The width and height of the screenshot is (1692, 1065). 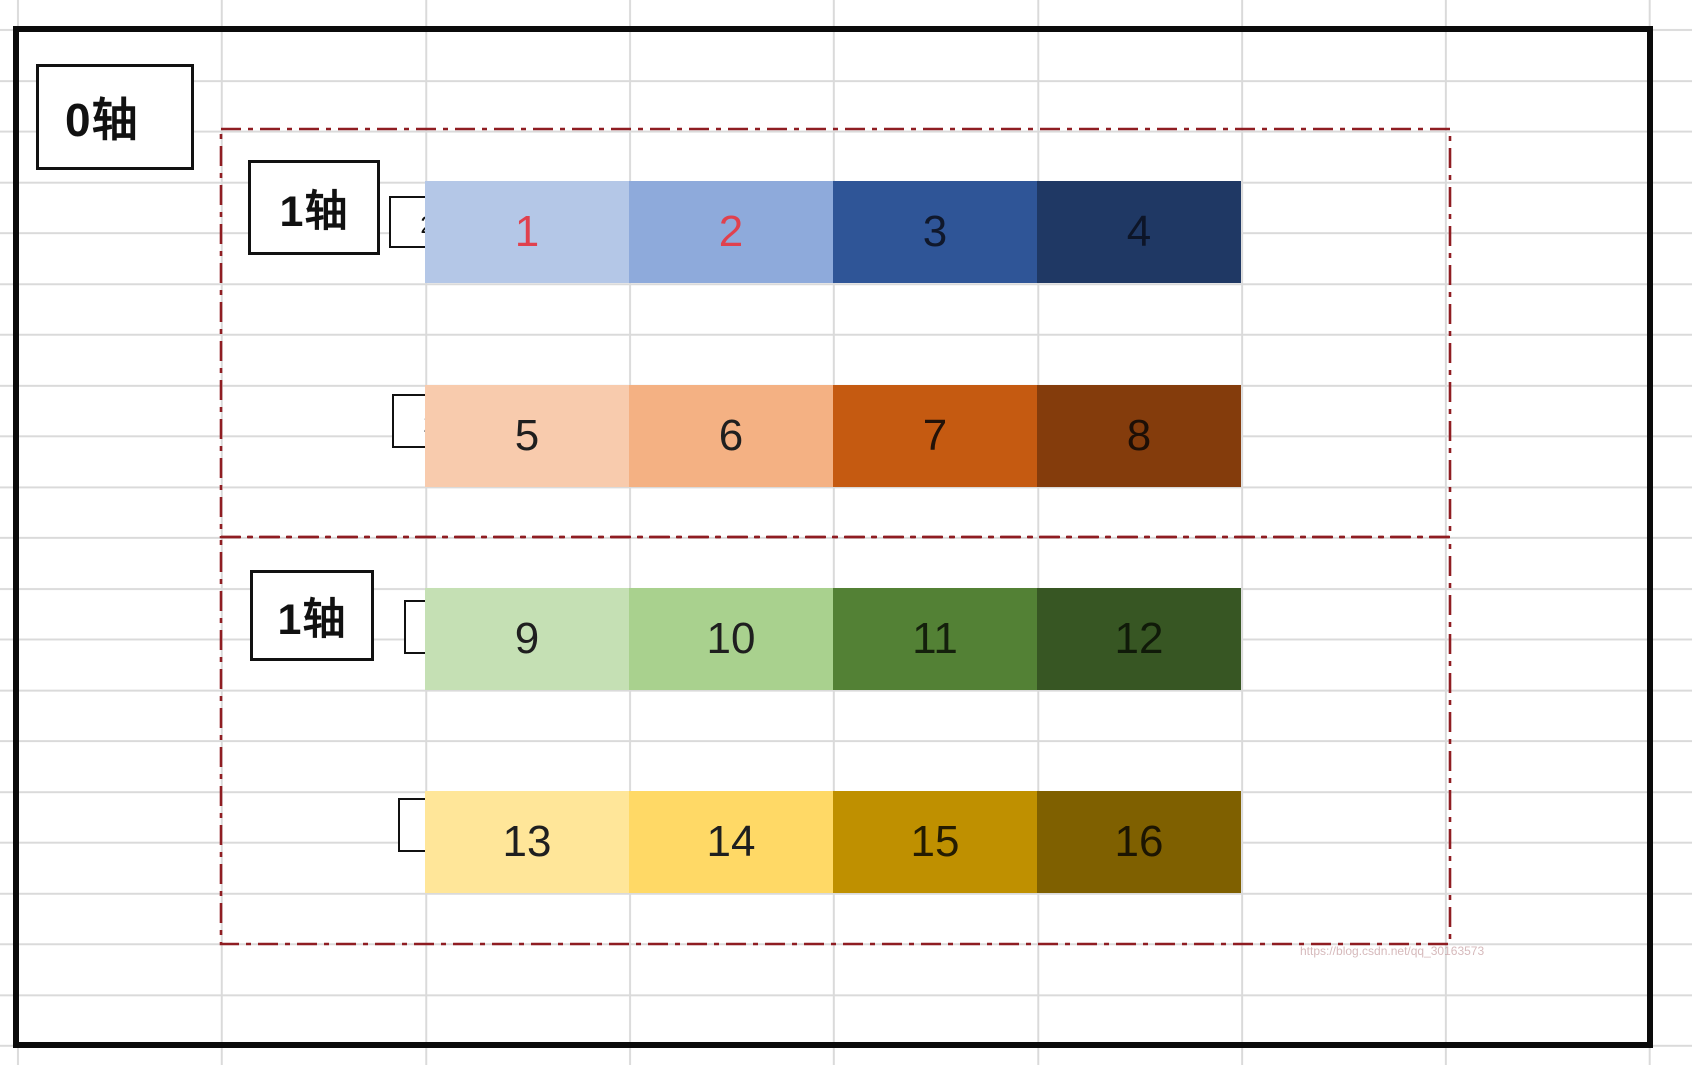 What do you see at coordinates (731, 232) in the screenshot?
I see `matrix-cell-2: 2` at bounding box center [731, 232].